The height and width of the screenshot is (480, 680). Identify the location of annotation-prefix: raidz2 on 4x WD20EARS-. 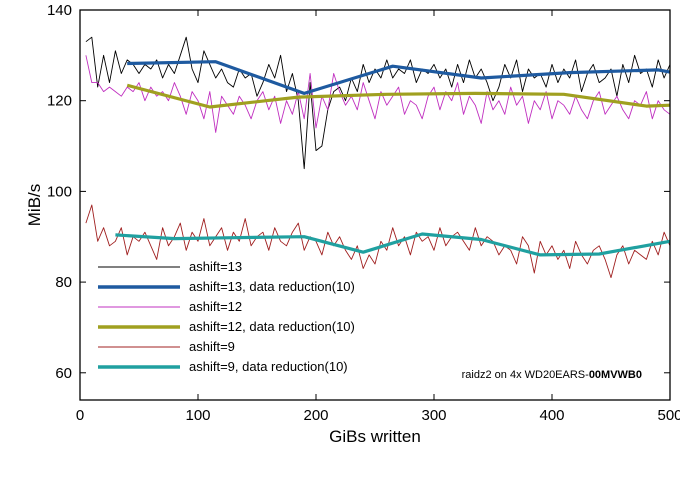
(525, 375).